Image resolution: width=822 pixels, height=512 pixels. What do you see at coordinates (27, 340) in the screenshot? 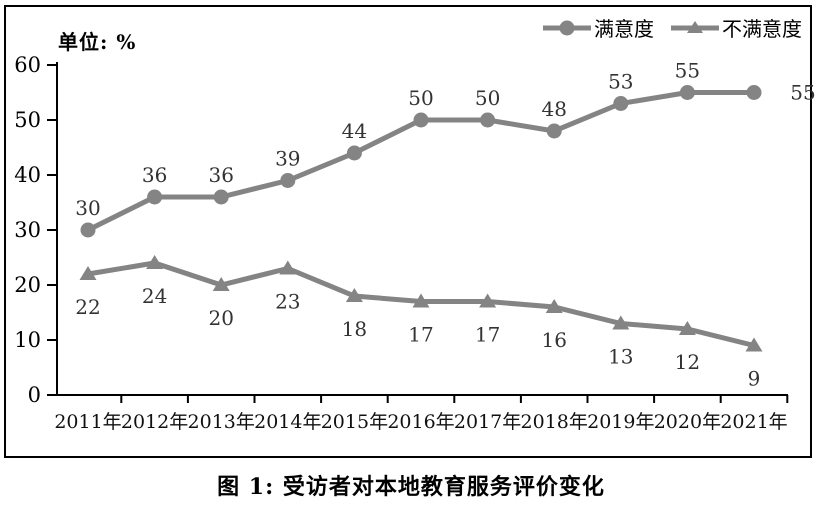
I see `svg-text: 10` at bounding box center [27, 340].